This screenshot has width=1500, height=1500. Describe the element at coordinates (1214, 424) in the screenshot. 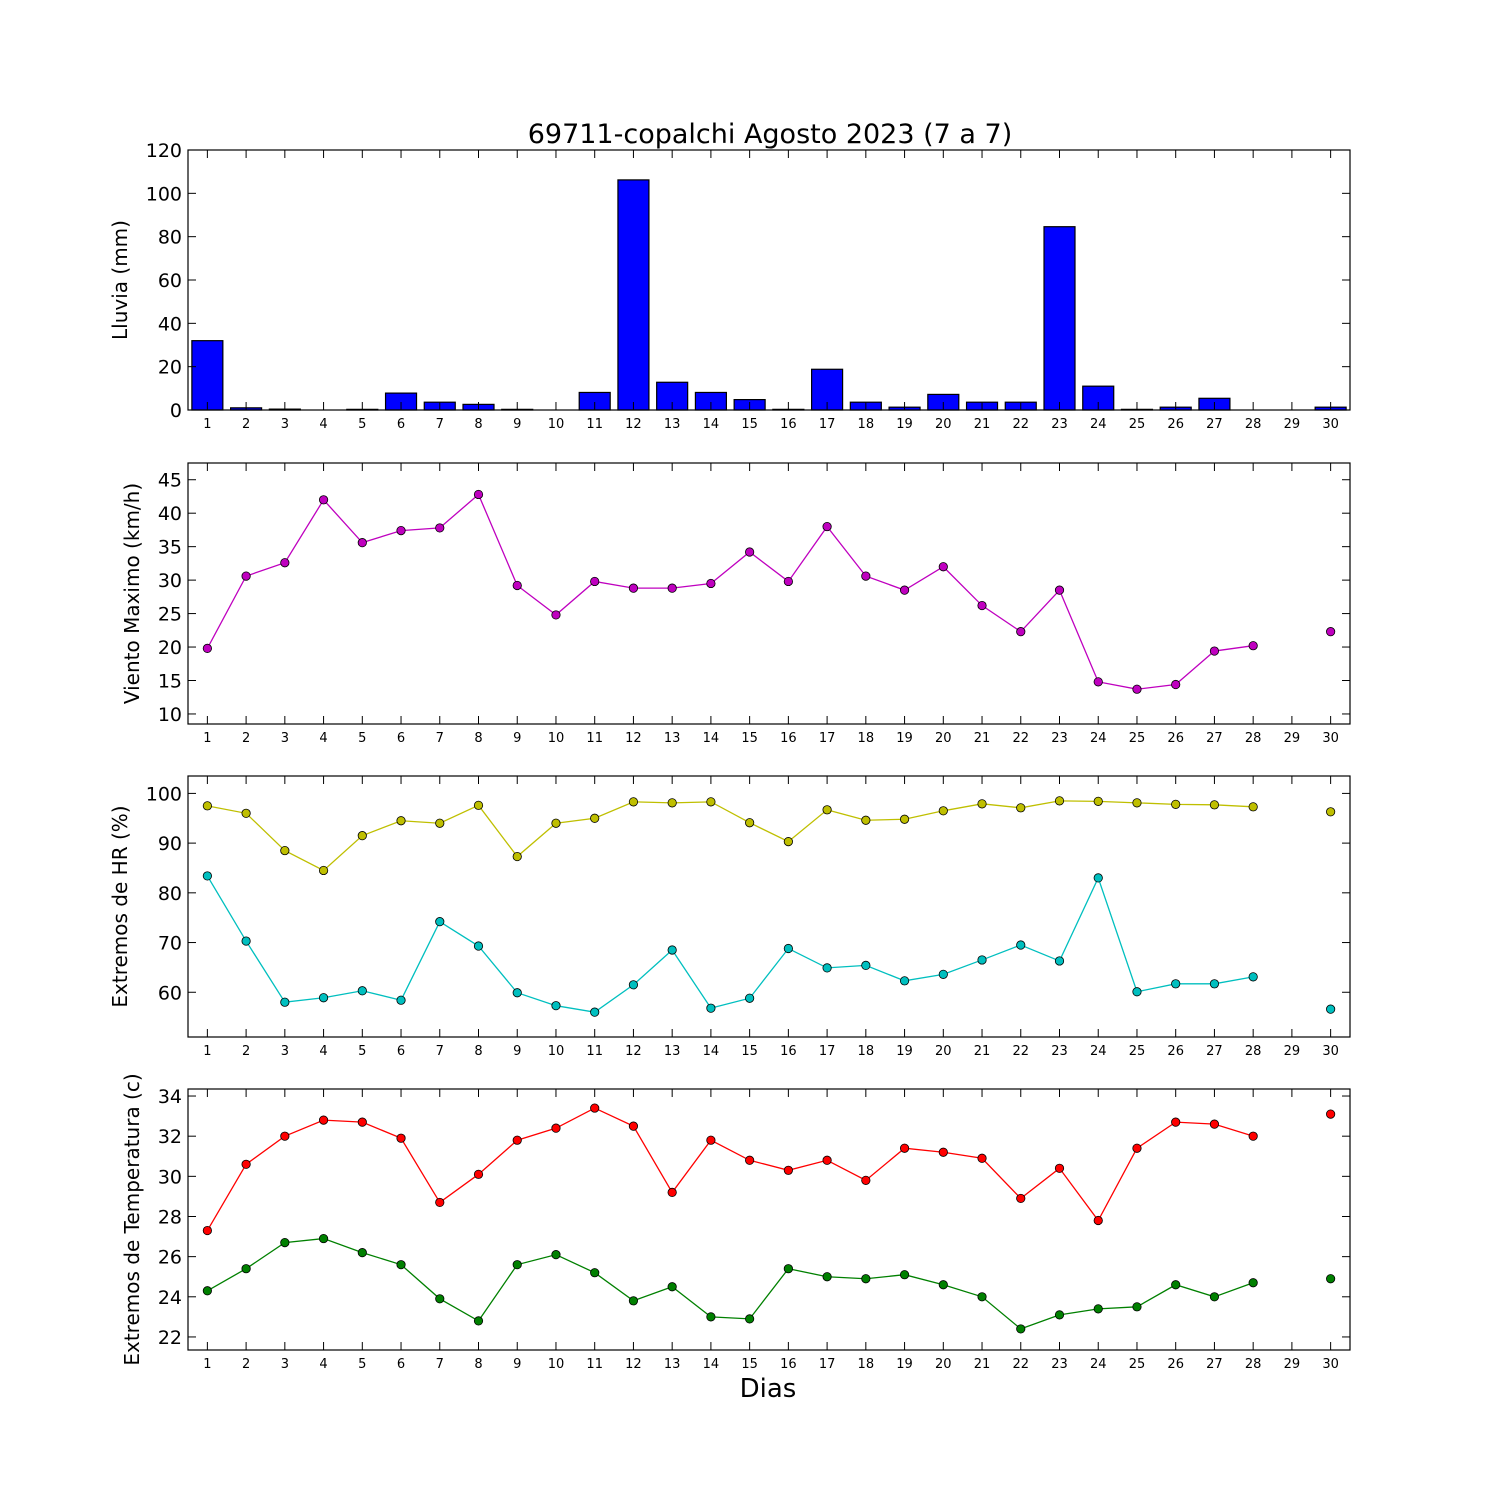

I see `x-tick-label: 27` at that location.